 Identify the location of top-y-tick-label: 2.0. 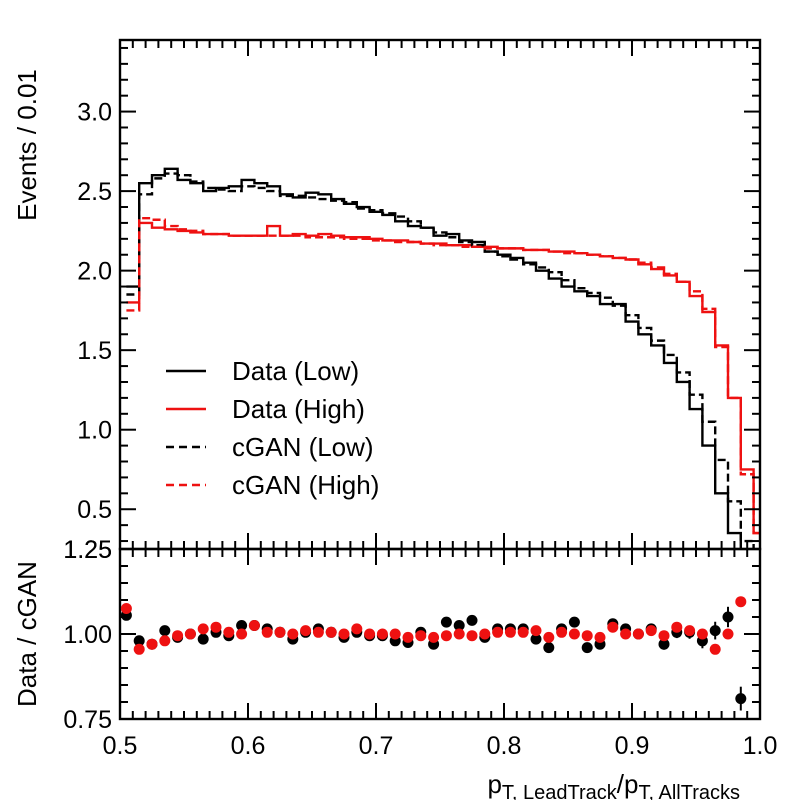
(94, 272).